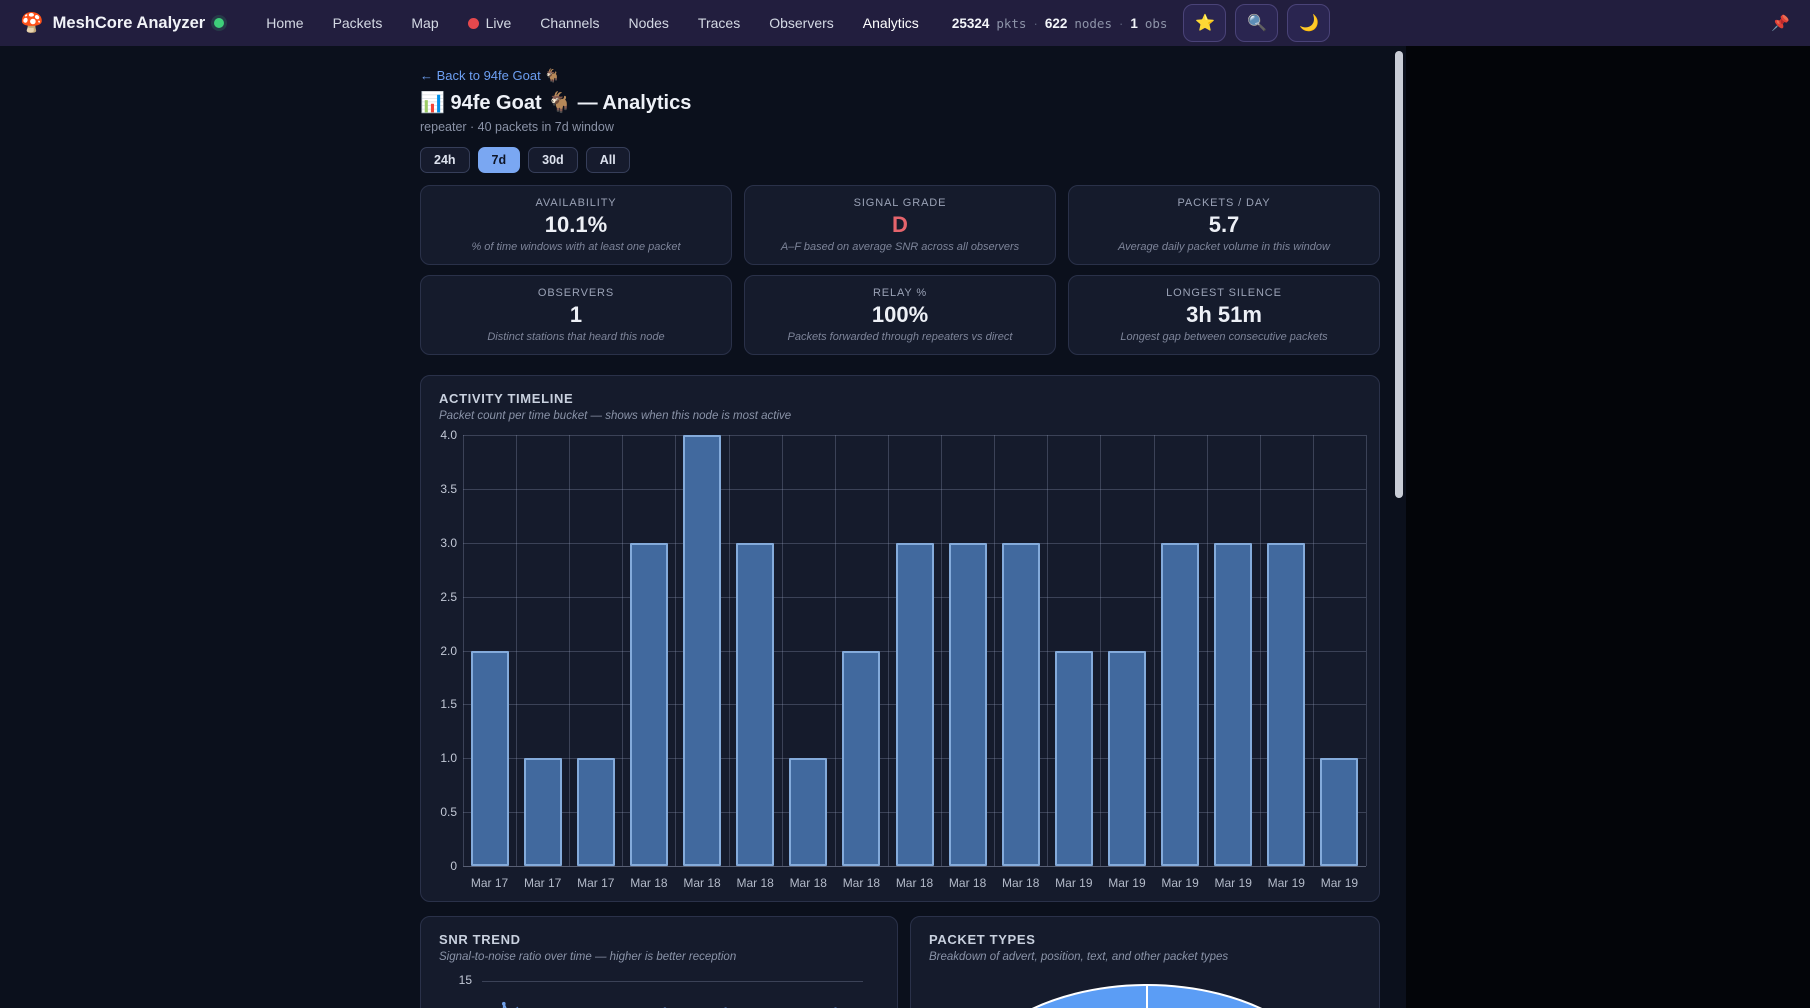 The width and height of the screenshot is (1810, 1008). Describe the element at coordinates (445, 160) in the screenshot. I see `range-button-24h: 24h` at that location.